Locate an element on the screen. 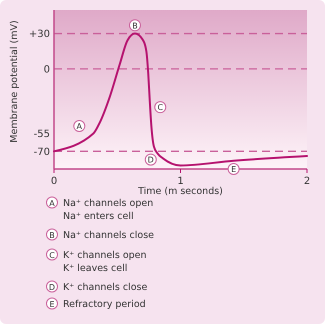  y-tick-label: 0 is located at coordinates (47, 70).